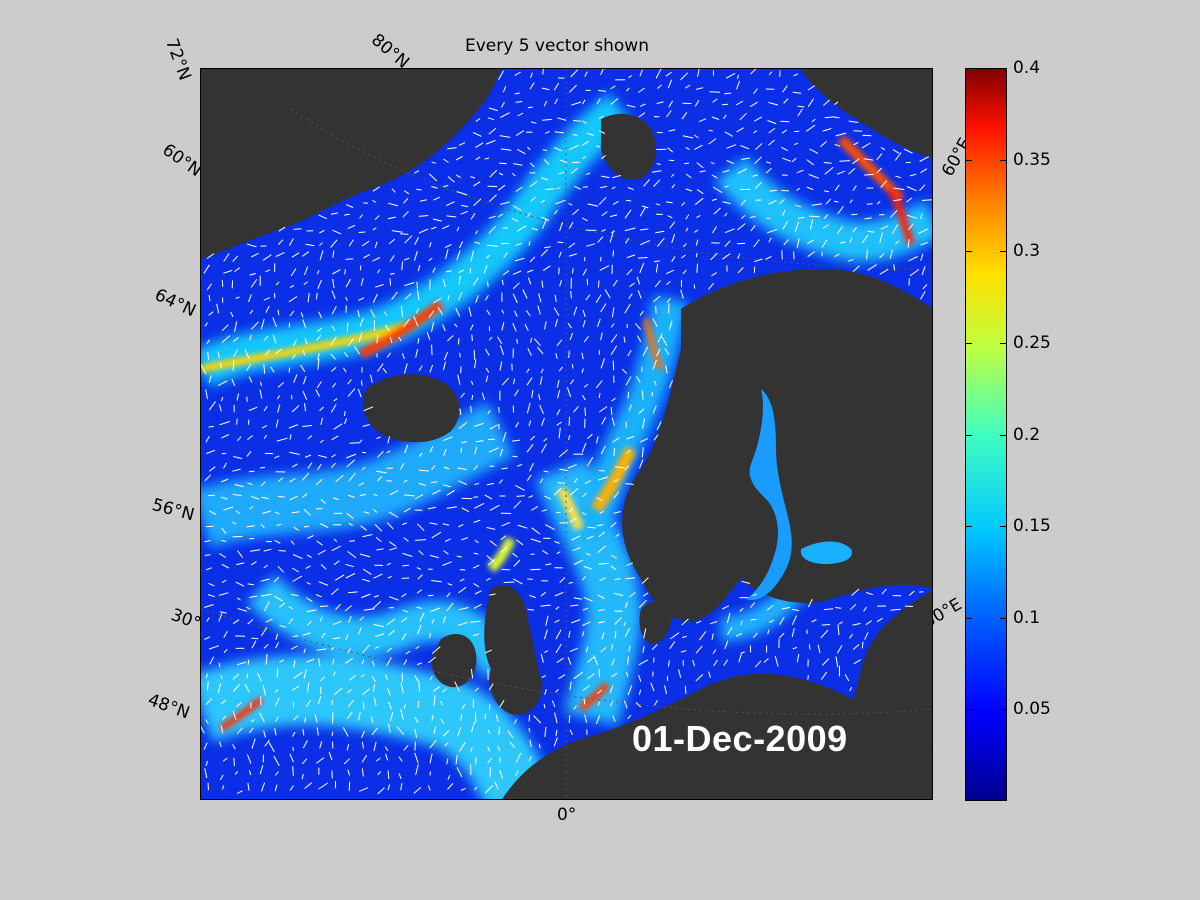 This screenshot has height=900, width=1200. Describe the element at coordinates (1027, 251) in the screenshot. I see `colorbar-tick-label: 0.3` at that location.